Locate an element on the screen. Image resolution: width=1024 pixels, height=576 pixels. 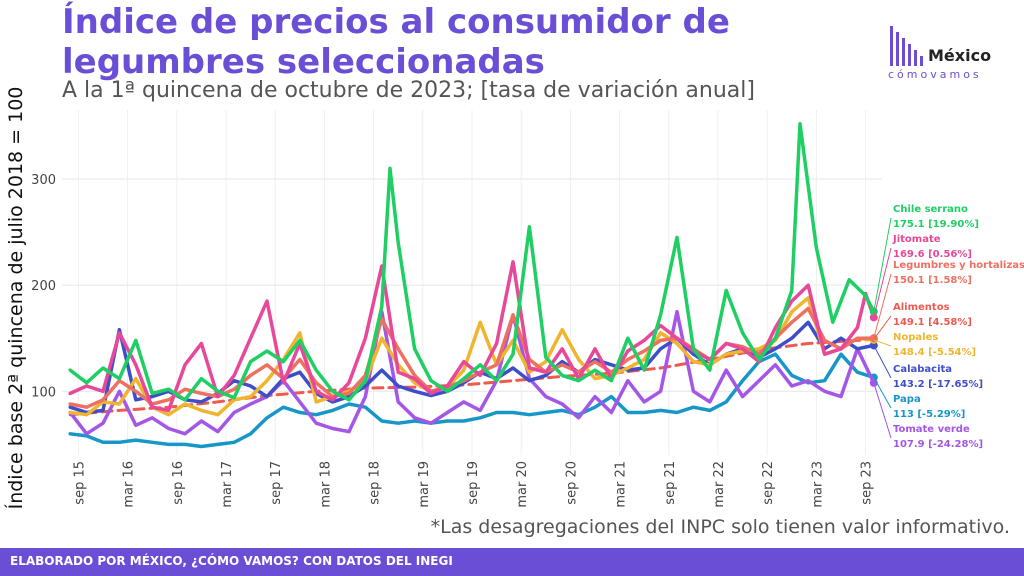
x-tick-label: mar 19 is located at coordinates (424, 484).